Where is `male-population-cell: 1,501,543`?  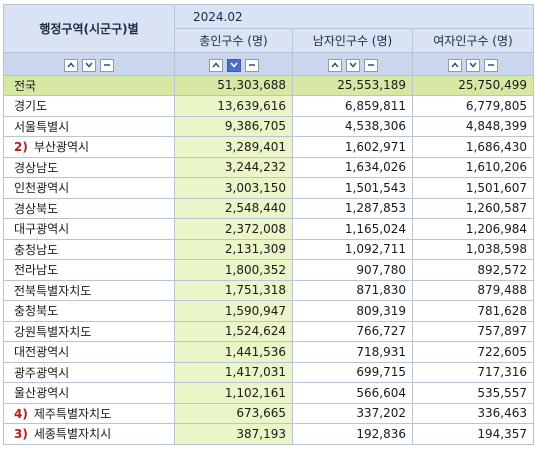 male-population-cell: 1,501,543 is located at coordinates (352, 188).